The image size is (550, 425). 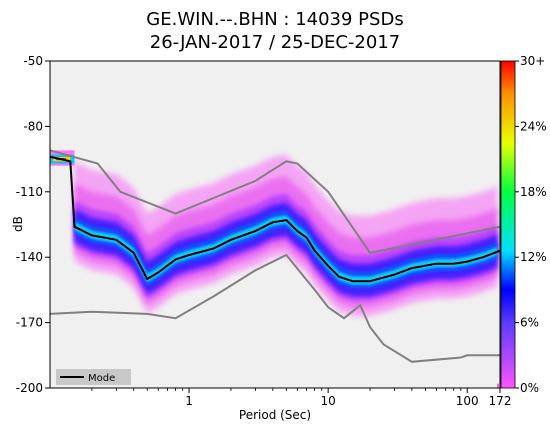 I want to click on colorbar-tick-label: 30+, so click(x=532, y=61).